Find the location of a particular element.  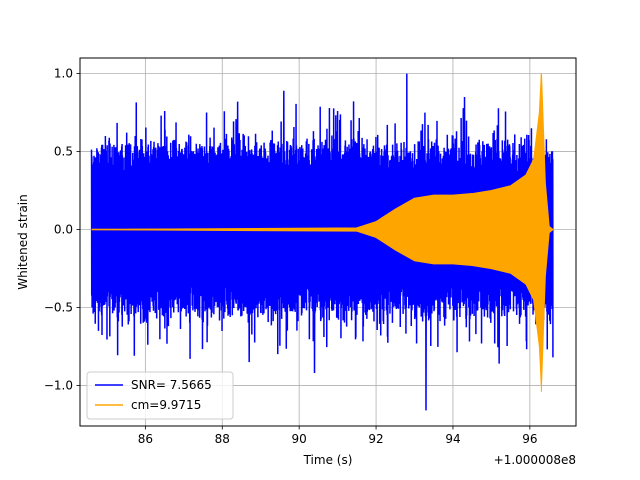

y-axis-ticks: −1.0 −0.5 0.0 0.5 1.0 is located at coordinates (62, 229).